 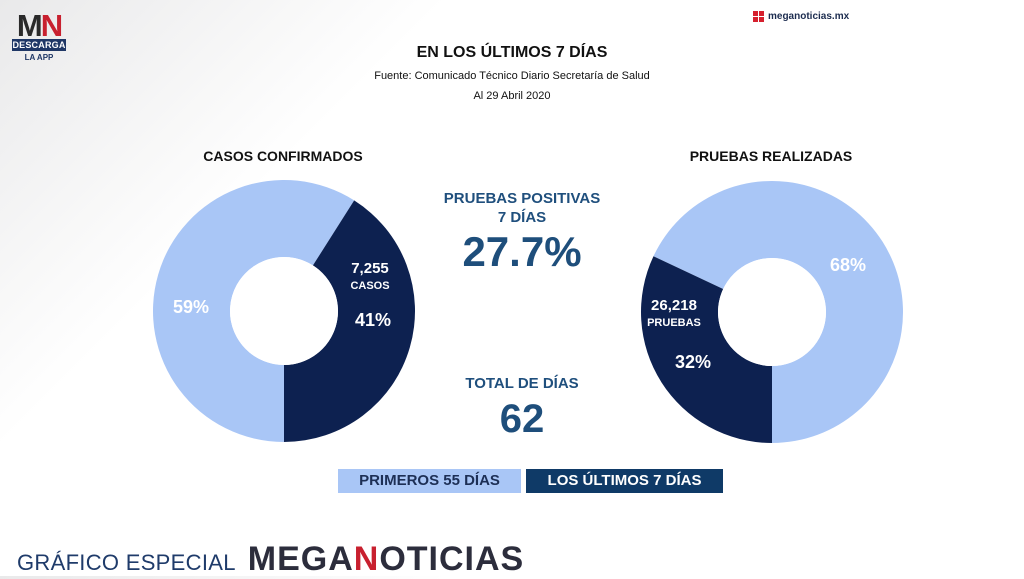 I want to click on footer: GRÁFICO ESPECIAL MEGANOTICIAS, so click(x=270, y=559).